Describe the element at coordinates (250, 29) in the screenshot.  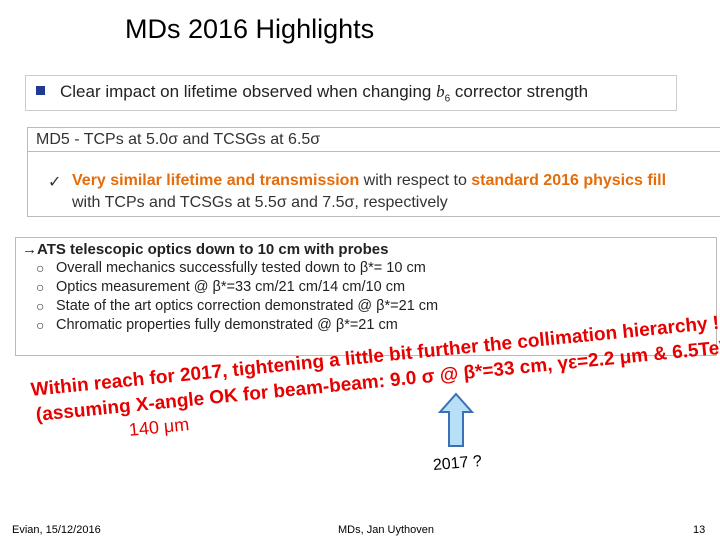
I see `title: MDs 2016 Highlights` at that location.